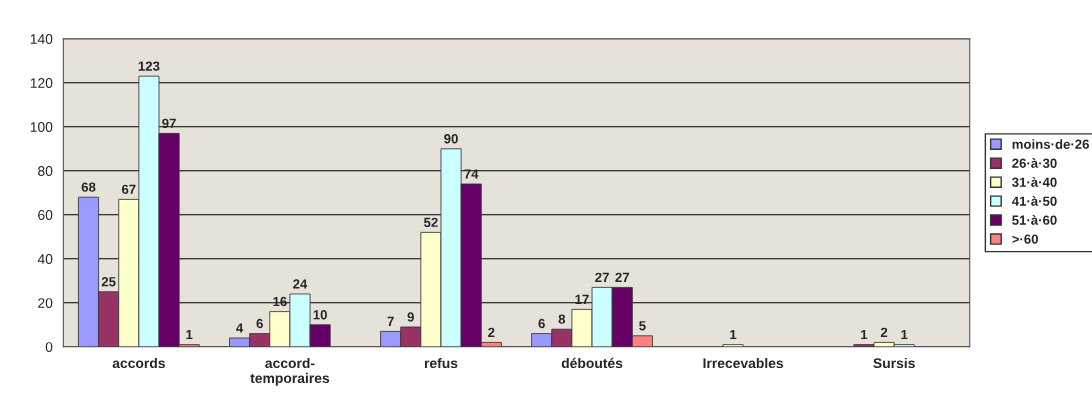 The image size is (1092, 408). Describe the element at coordinates (45, 259) in the screenshot. I see `y-tick-label: 40` at that location.